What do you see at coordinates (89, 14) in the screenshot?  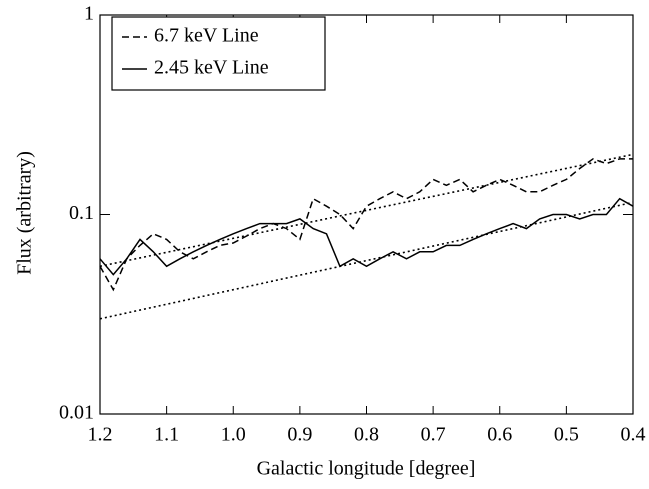 I see `y-tick-label: 1` at bounding box center [89, 14].